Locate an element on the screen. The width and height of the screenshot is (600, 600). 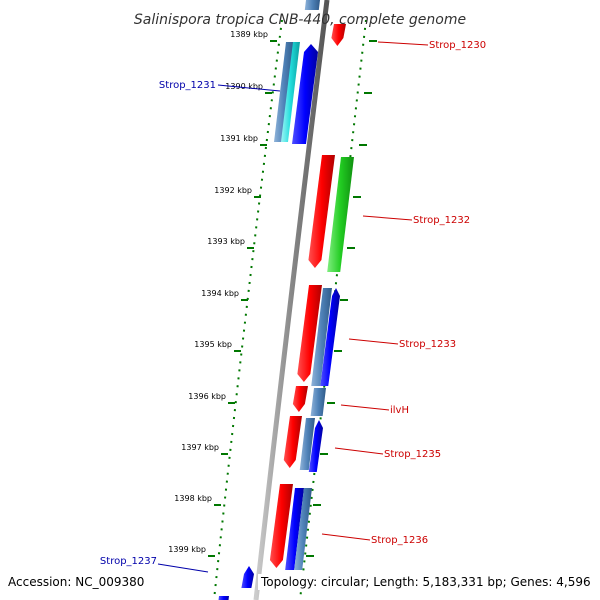
tick-label: 1398 kbp is located at coordinates (193, 498).